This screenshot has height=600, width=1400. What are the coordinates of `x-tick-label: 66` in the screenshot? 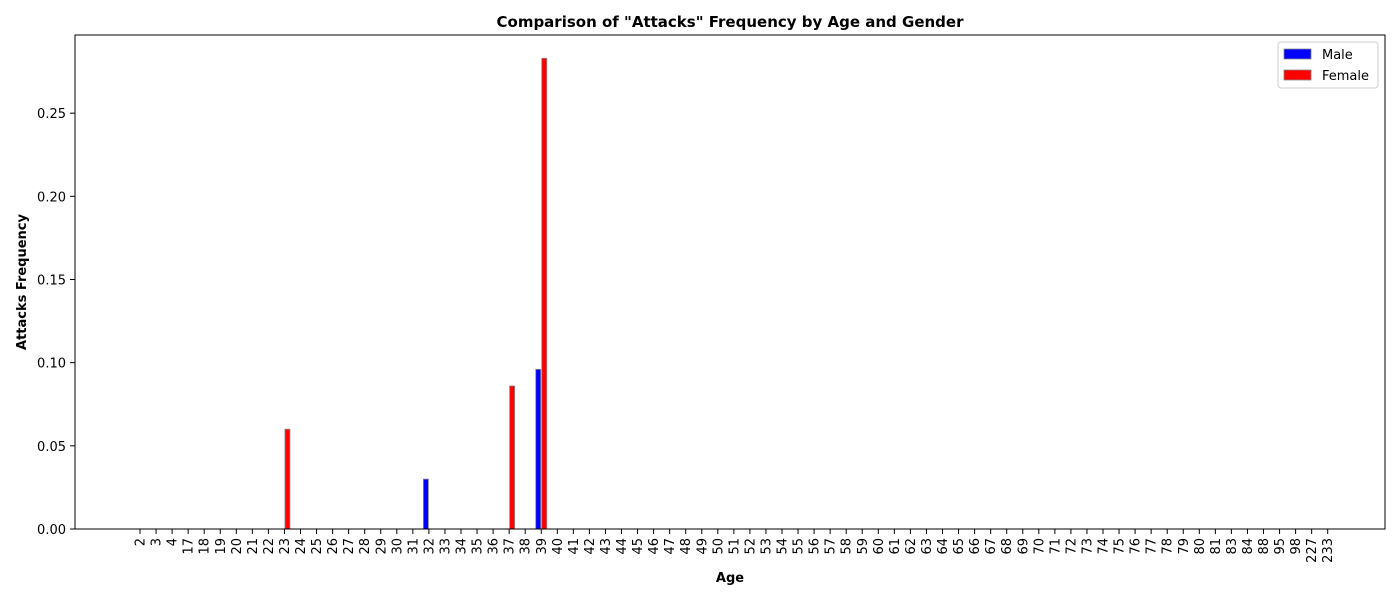 It's located at (975, 546).